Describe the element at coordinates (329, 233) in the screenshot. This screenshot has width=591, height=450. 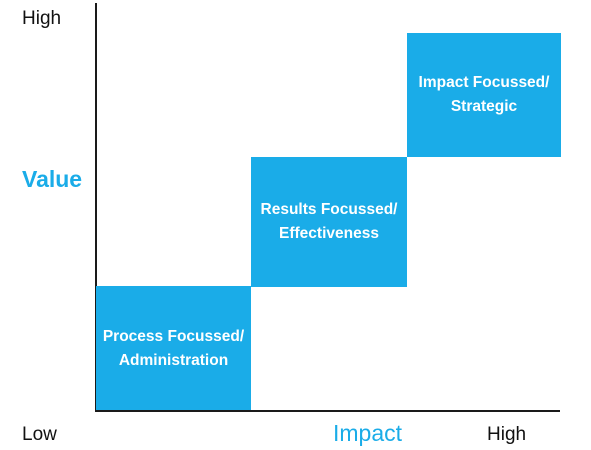
I see `step-label-line2: Effectiveness` at that location.